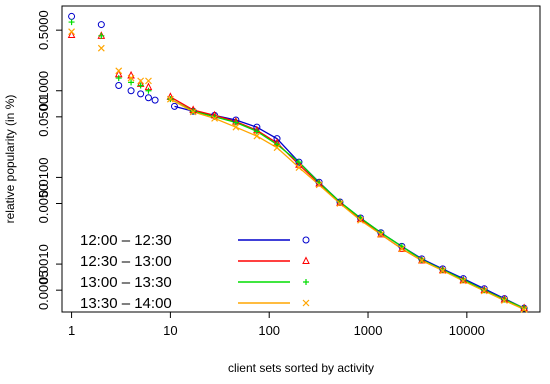 The height and width of the screenshot is (384, 550). I want to click on y-tick-label: 0.1000, so click(43, 91).